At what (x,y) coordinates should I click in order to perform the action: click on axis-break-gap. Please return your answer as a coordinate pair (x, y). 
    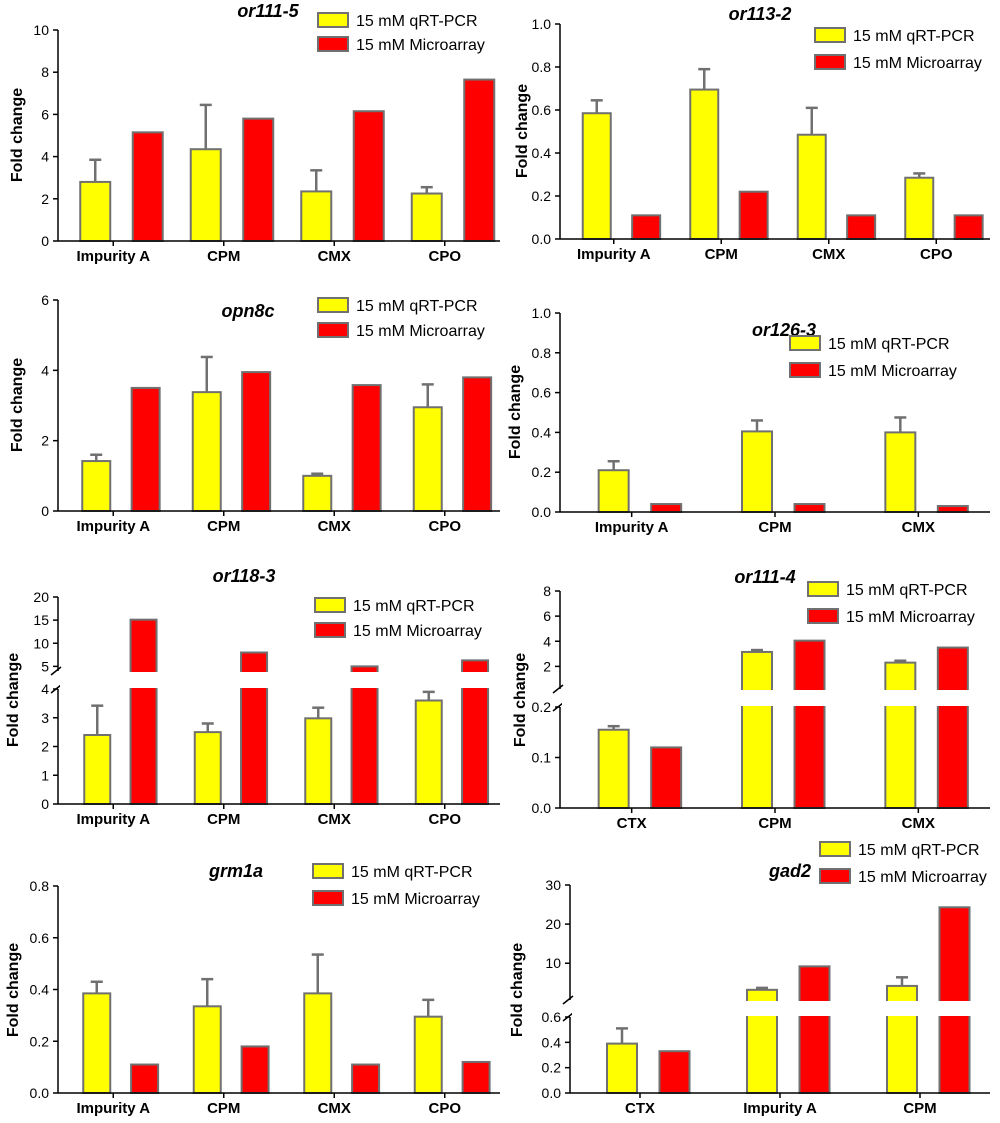
    Looking at the image, I should click on (781, 1008).